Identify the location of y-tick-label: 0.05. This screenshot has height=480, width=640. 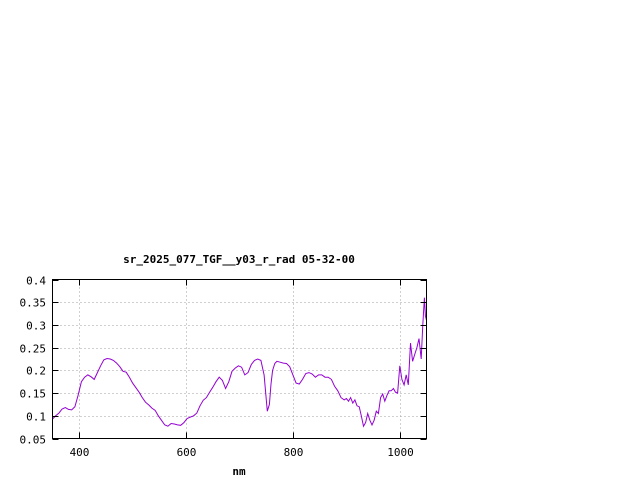
(33, 440).